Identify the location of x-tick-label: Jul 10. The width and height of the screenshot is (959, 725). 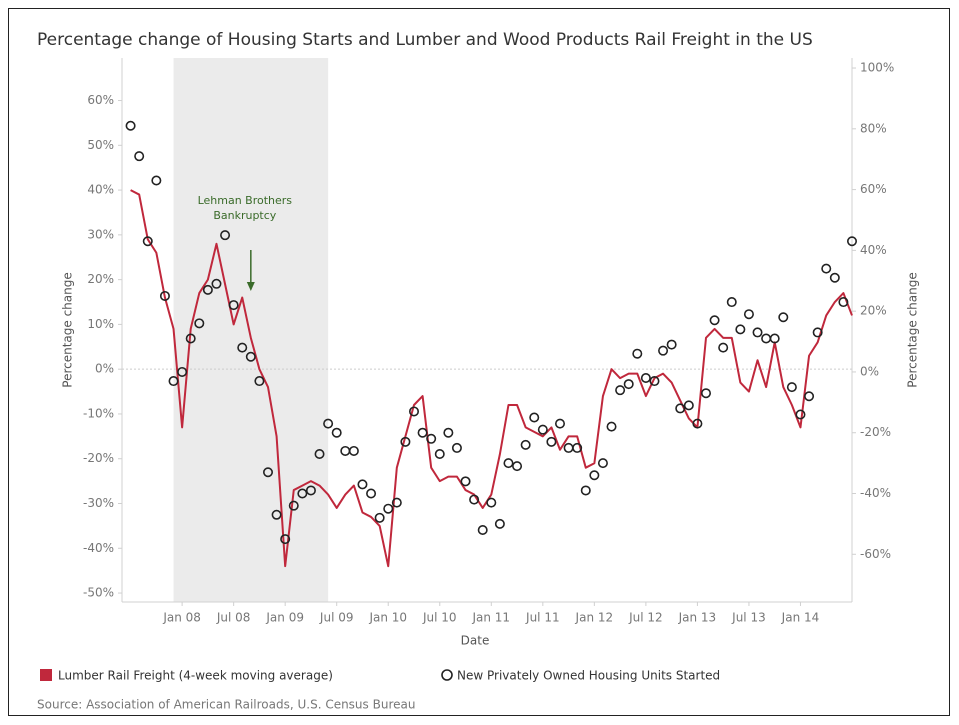
(439, 618).